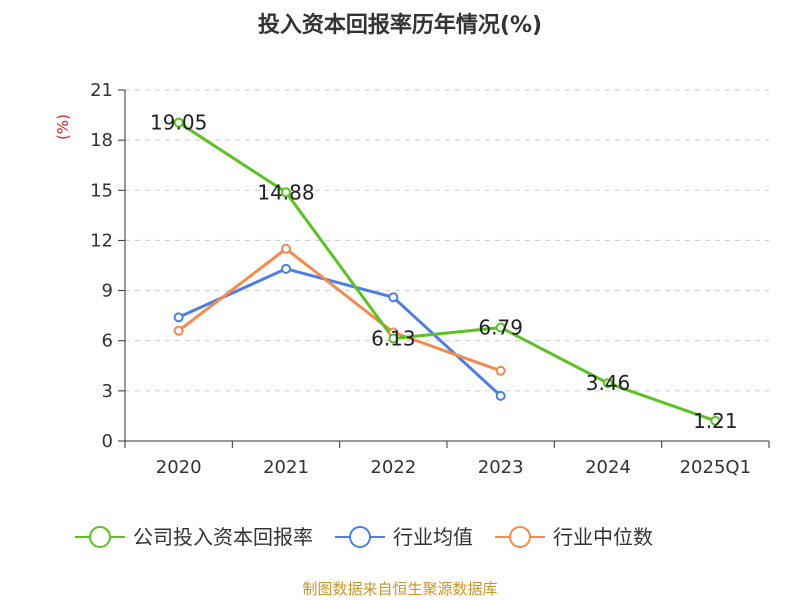  I want to click on legend: 公司投入资本回报率 行业均值 行业中位数, so click(364, 537).